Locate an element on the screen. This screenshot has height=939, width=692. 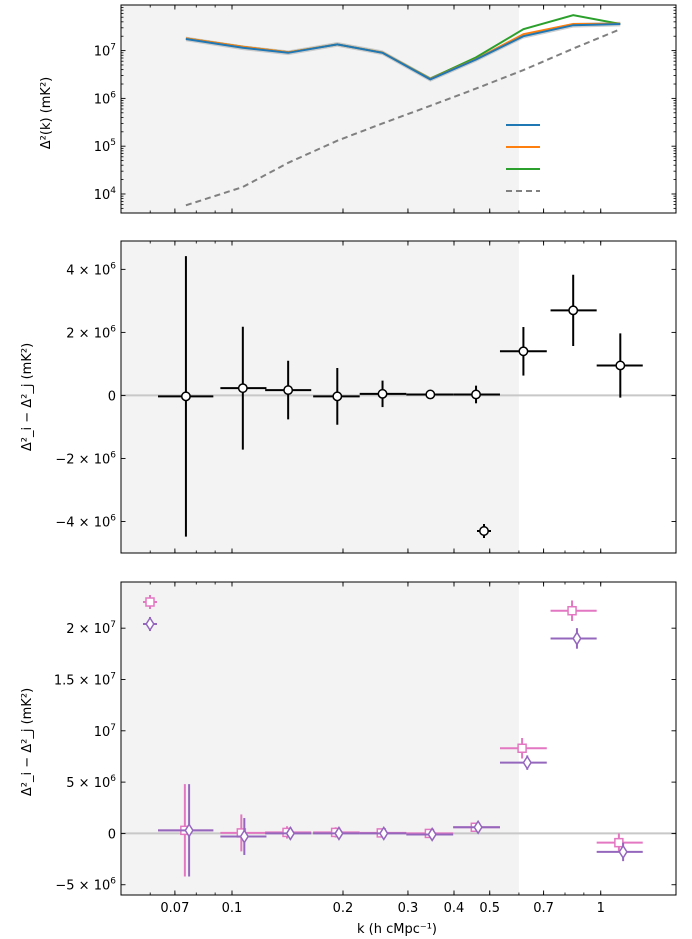
y-tick-label: 10⁴ is located at coordinates (105, 194).